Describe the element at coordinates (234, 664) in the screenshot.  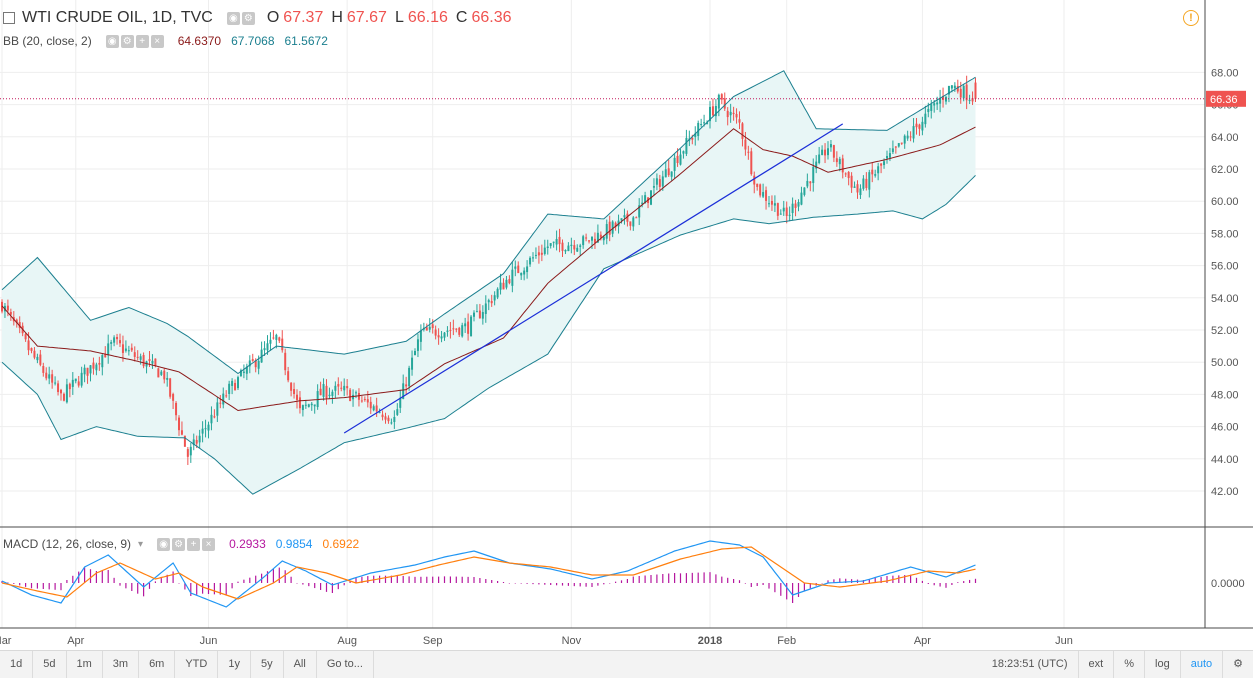
I see `range-1y: 1y` at that location.